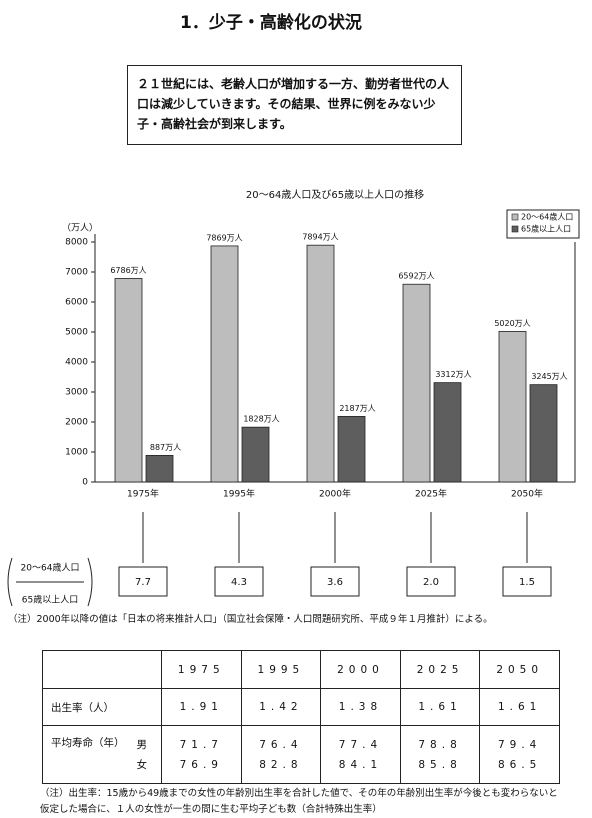 This screenshot has width=592, height=818. Describe the element at coordinates (440, 764) in the screenshot. I see `value: 85.8` at that location.